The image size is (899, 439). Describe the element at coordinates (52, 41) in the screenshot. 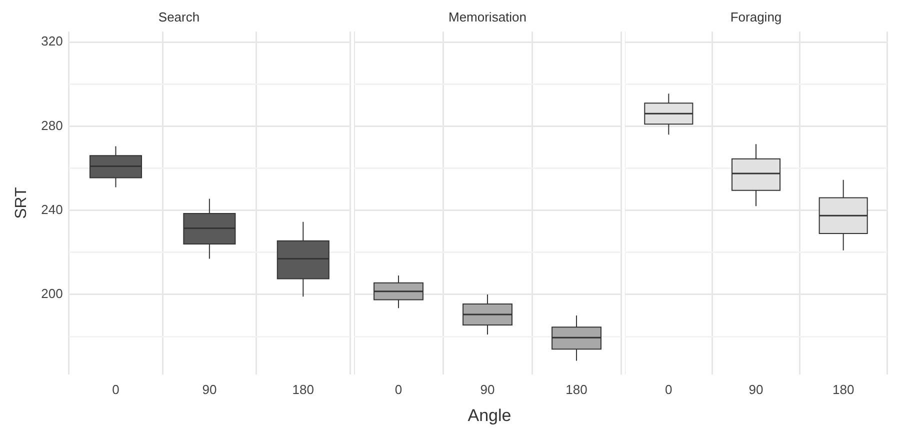

I see `y-tick-label: 320` at that location.